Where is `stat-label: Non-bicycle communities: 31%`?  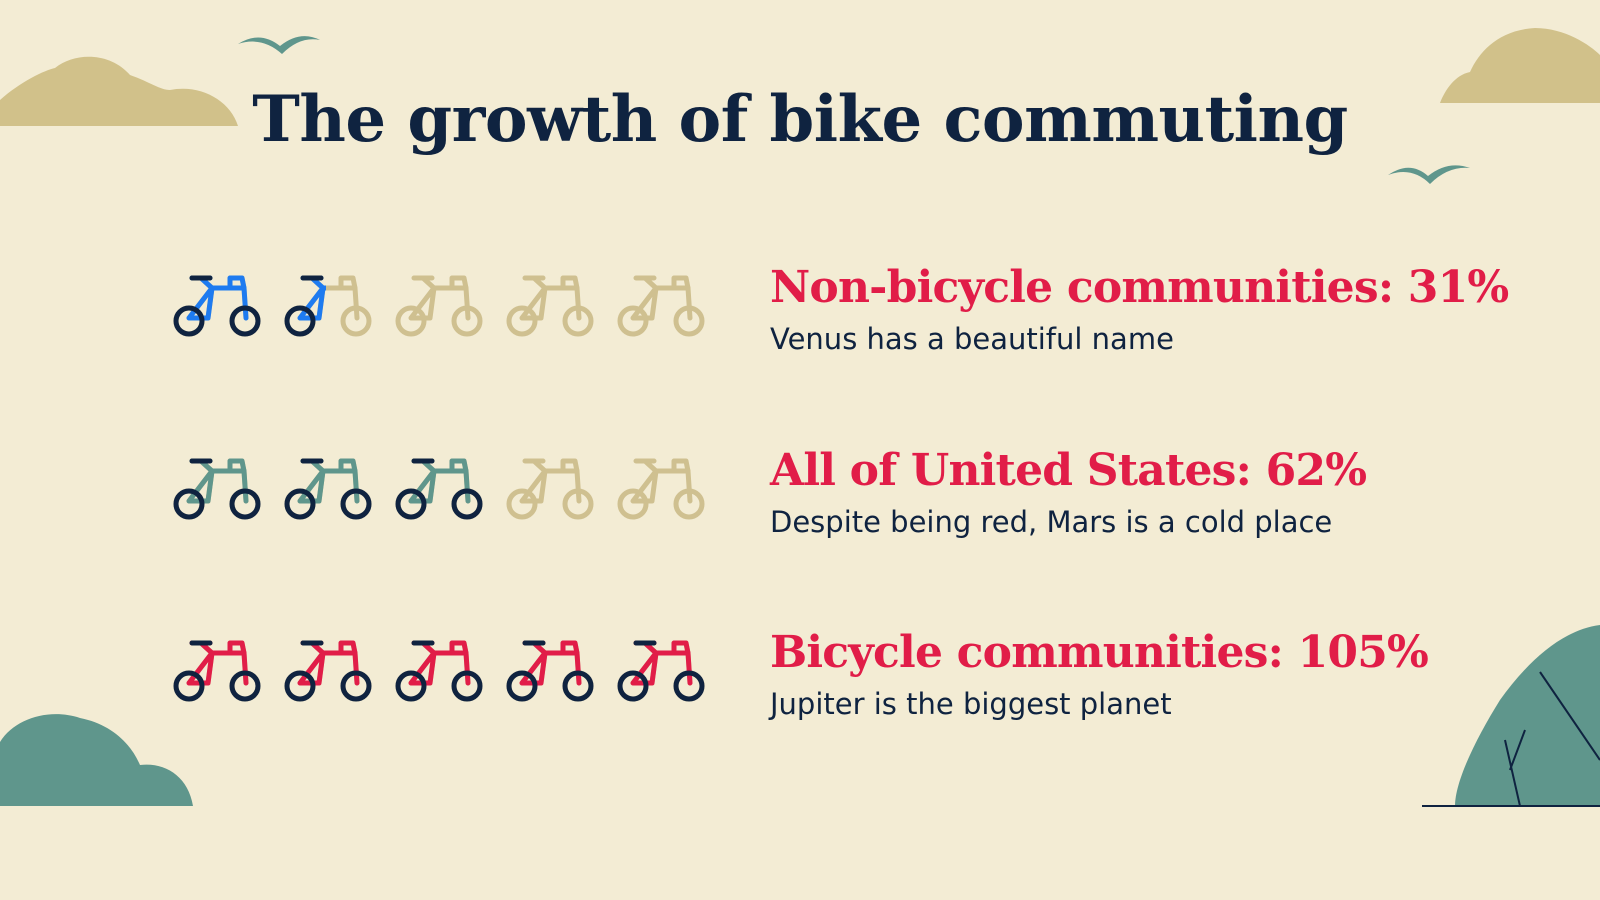
stat-label: Non-bicycle communities: 31% is located at coordinates (1139, 287).